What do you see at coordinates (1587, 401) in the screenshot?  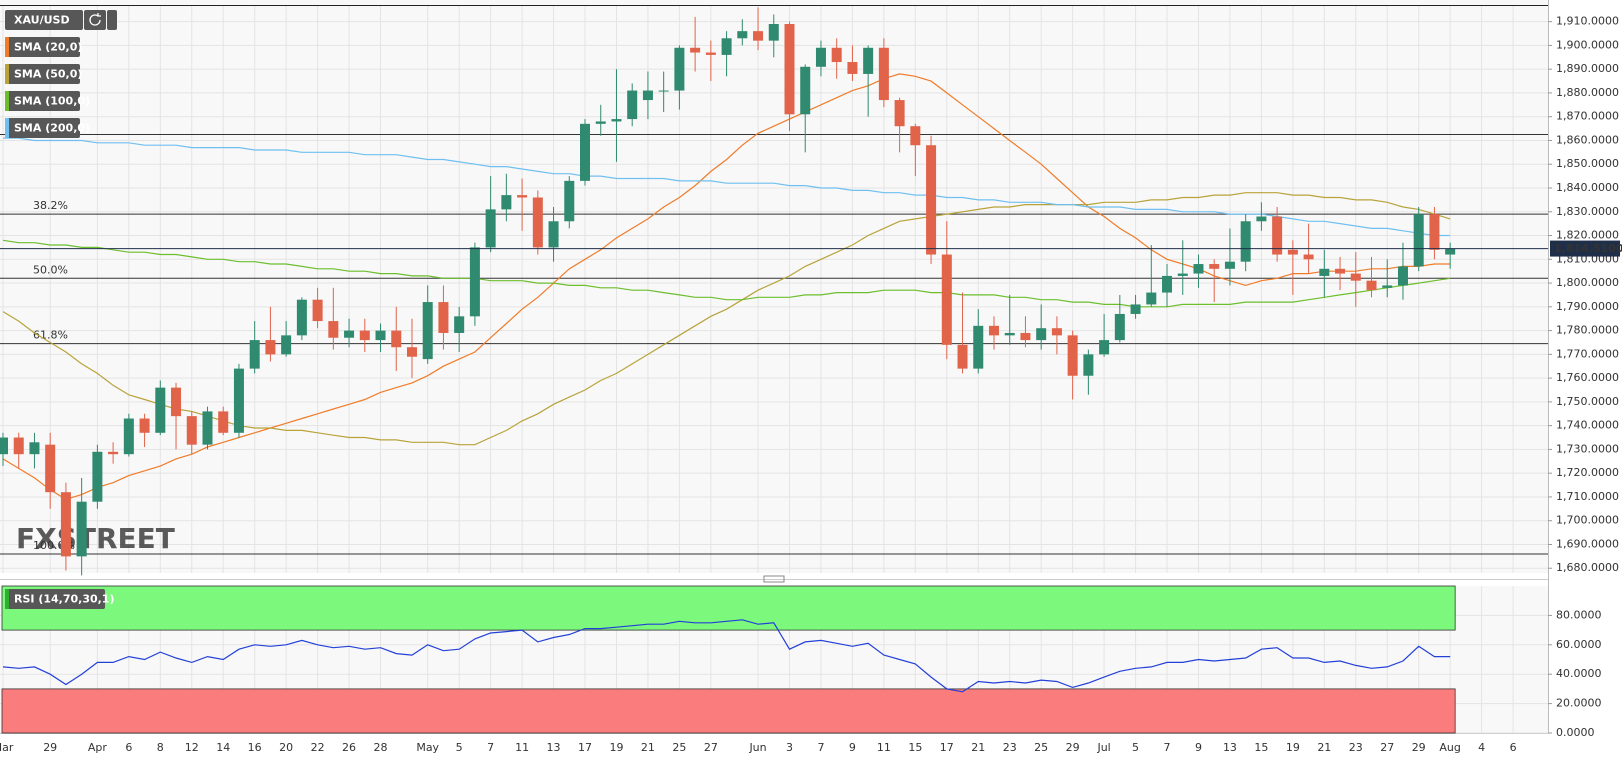 I see `y-tick-label: 1,750.0000` at bounding box center [1587, 401].